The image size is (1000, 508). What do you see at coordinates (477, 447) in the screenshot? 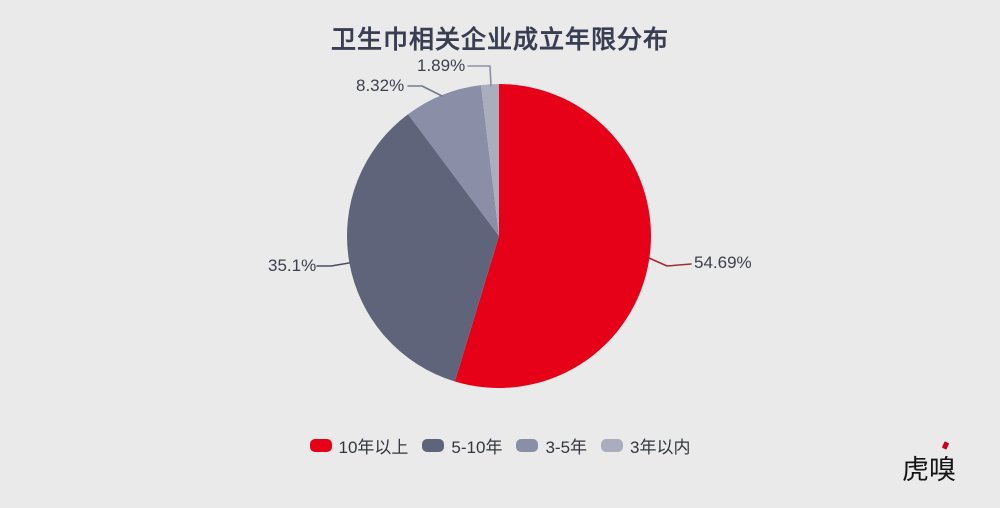
I see `legend-label-5-10y: 5-10年` at bounding box center [477, 447].